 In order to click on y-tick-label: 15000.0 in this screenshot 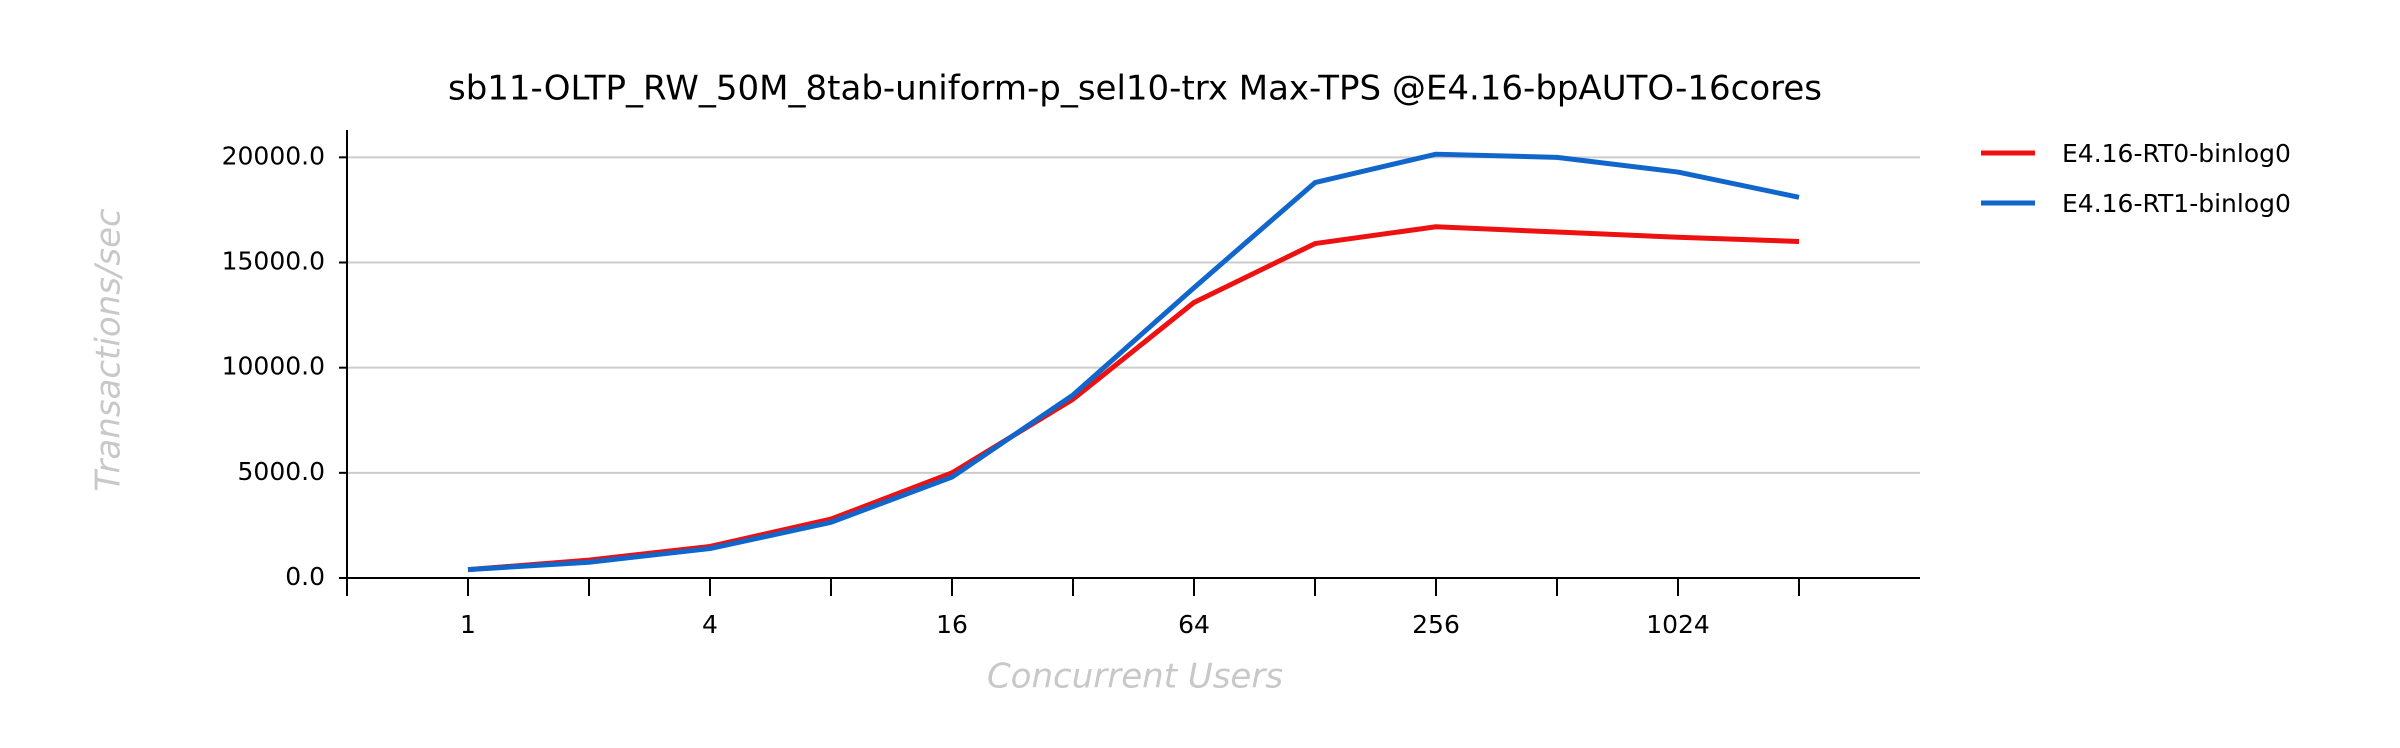, I will do `click(273, 261)`.